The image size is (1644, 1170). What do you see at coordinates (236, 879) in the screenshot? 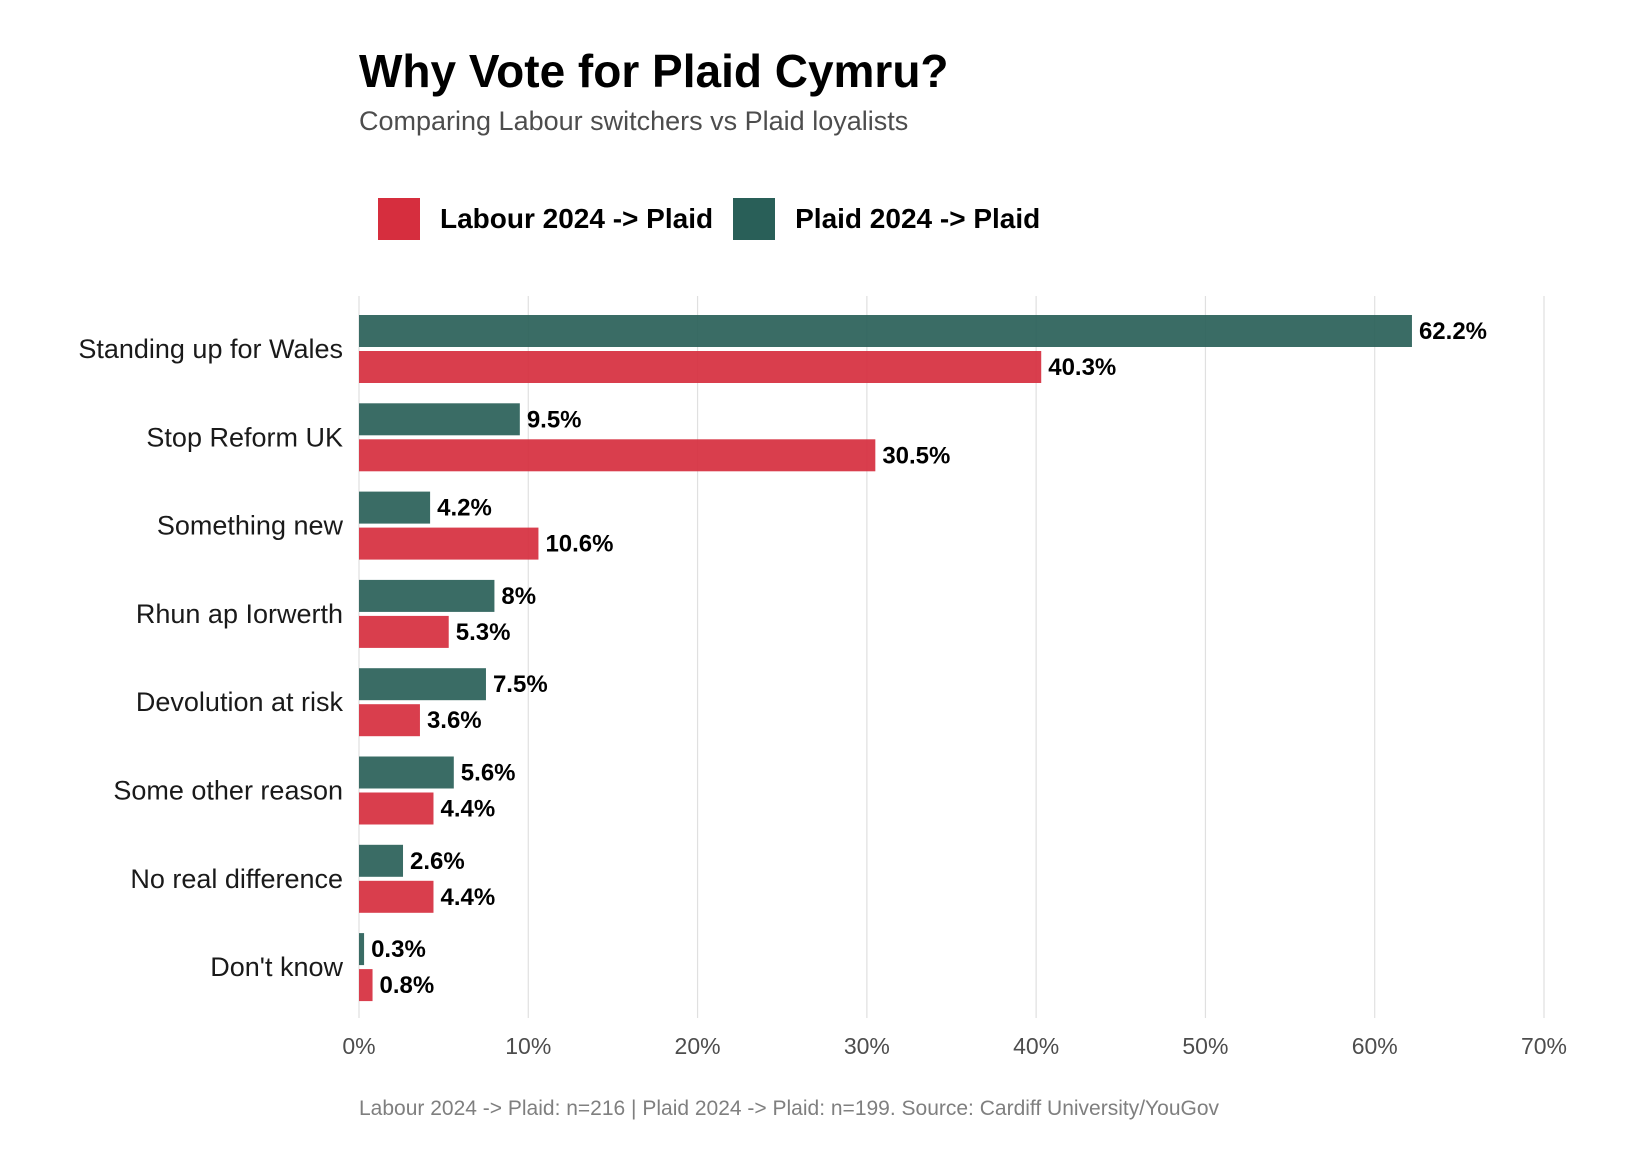
I see `category-label: No real difference` at bounding box center [236, 879].